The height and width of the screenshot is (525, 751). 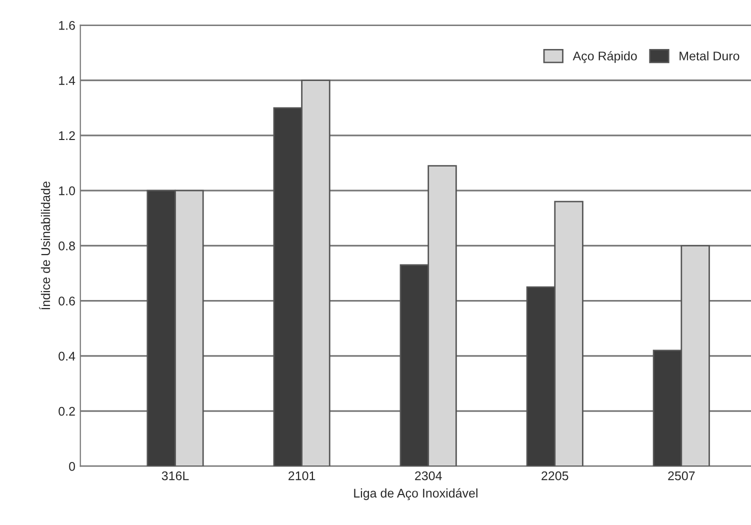 I want to click on x-tick-label: 316L, so click(x=175, y=475).